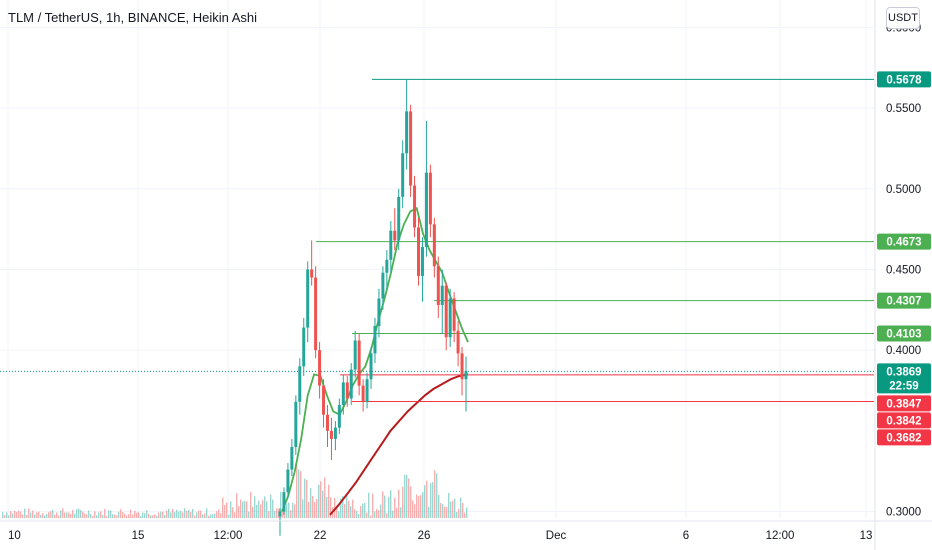 Image resolution: width=932 pixels, height=550 pixels. Describe the element at coordinates (903, 386) in the screenshot. I see `price-tag-label: 22:59` at that location.